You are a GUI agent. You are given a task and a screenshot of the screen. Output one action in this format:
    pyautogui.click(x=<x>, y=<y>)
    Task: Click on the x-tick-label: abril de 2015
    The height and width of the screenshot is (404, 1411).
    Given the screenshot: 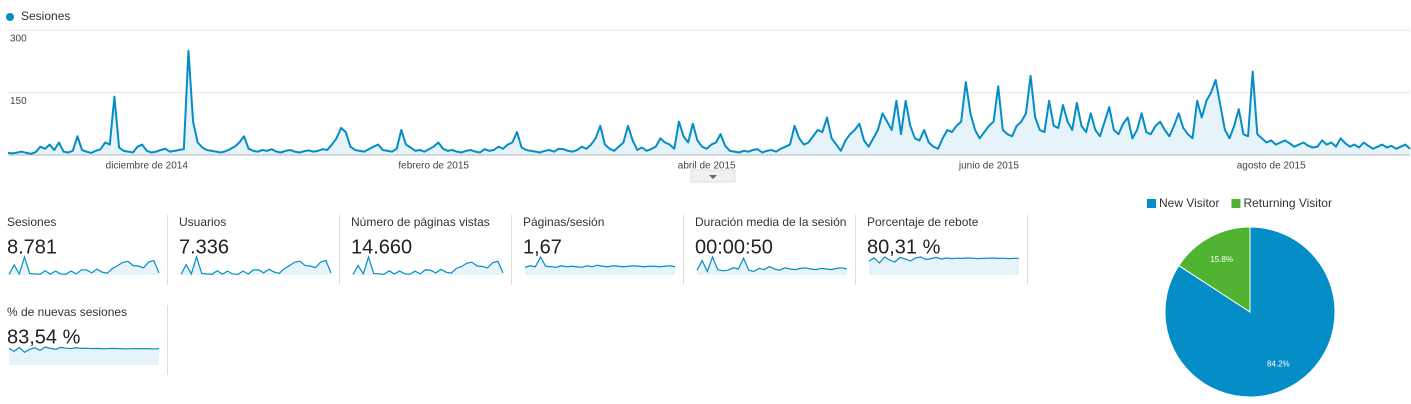 What is the action you would take?
    pyautogui.click(x=707, y=166)
    